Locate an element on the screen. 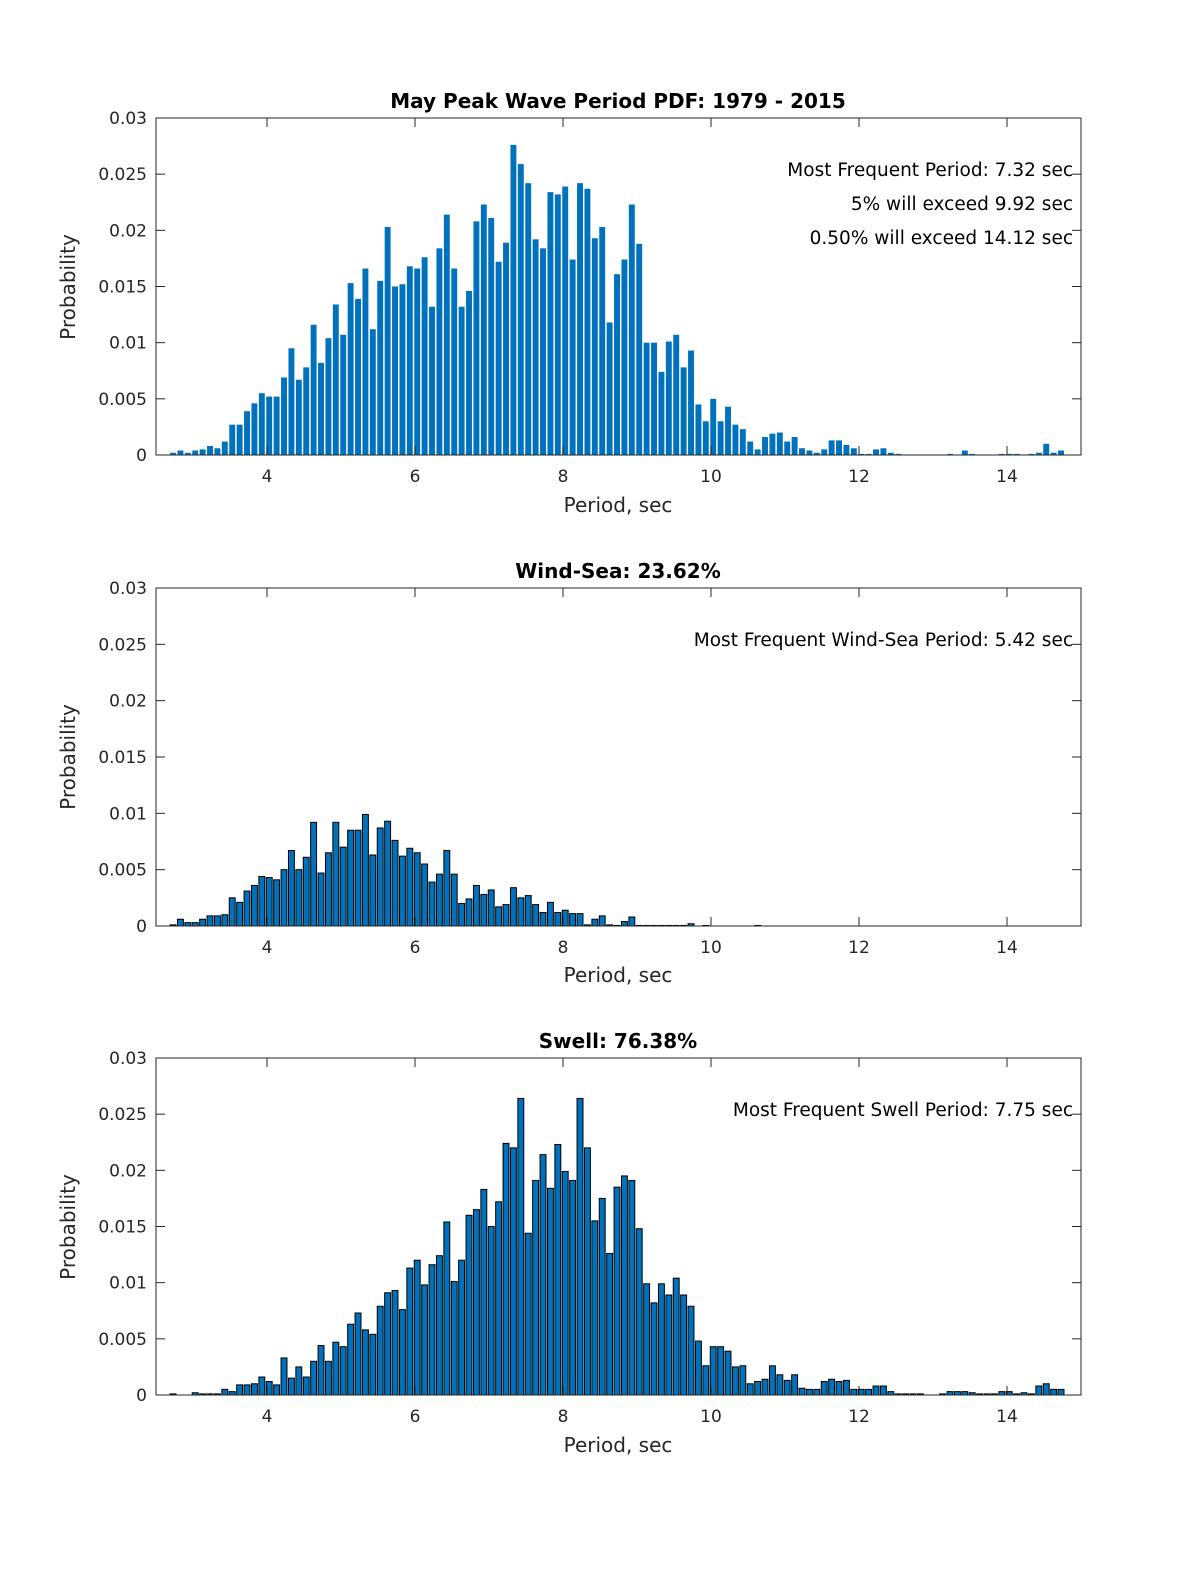  x-tick-label: 14 is located at coordinates (1007, 948).